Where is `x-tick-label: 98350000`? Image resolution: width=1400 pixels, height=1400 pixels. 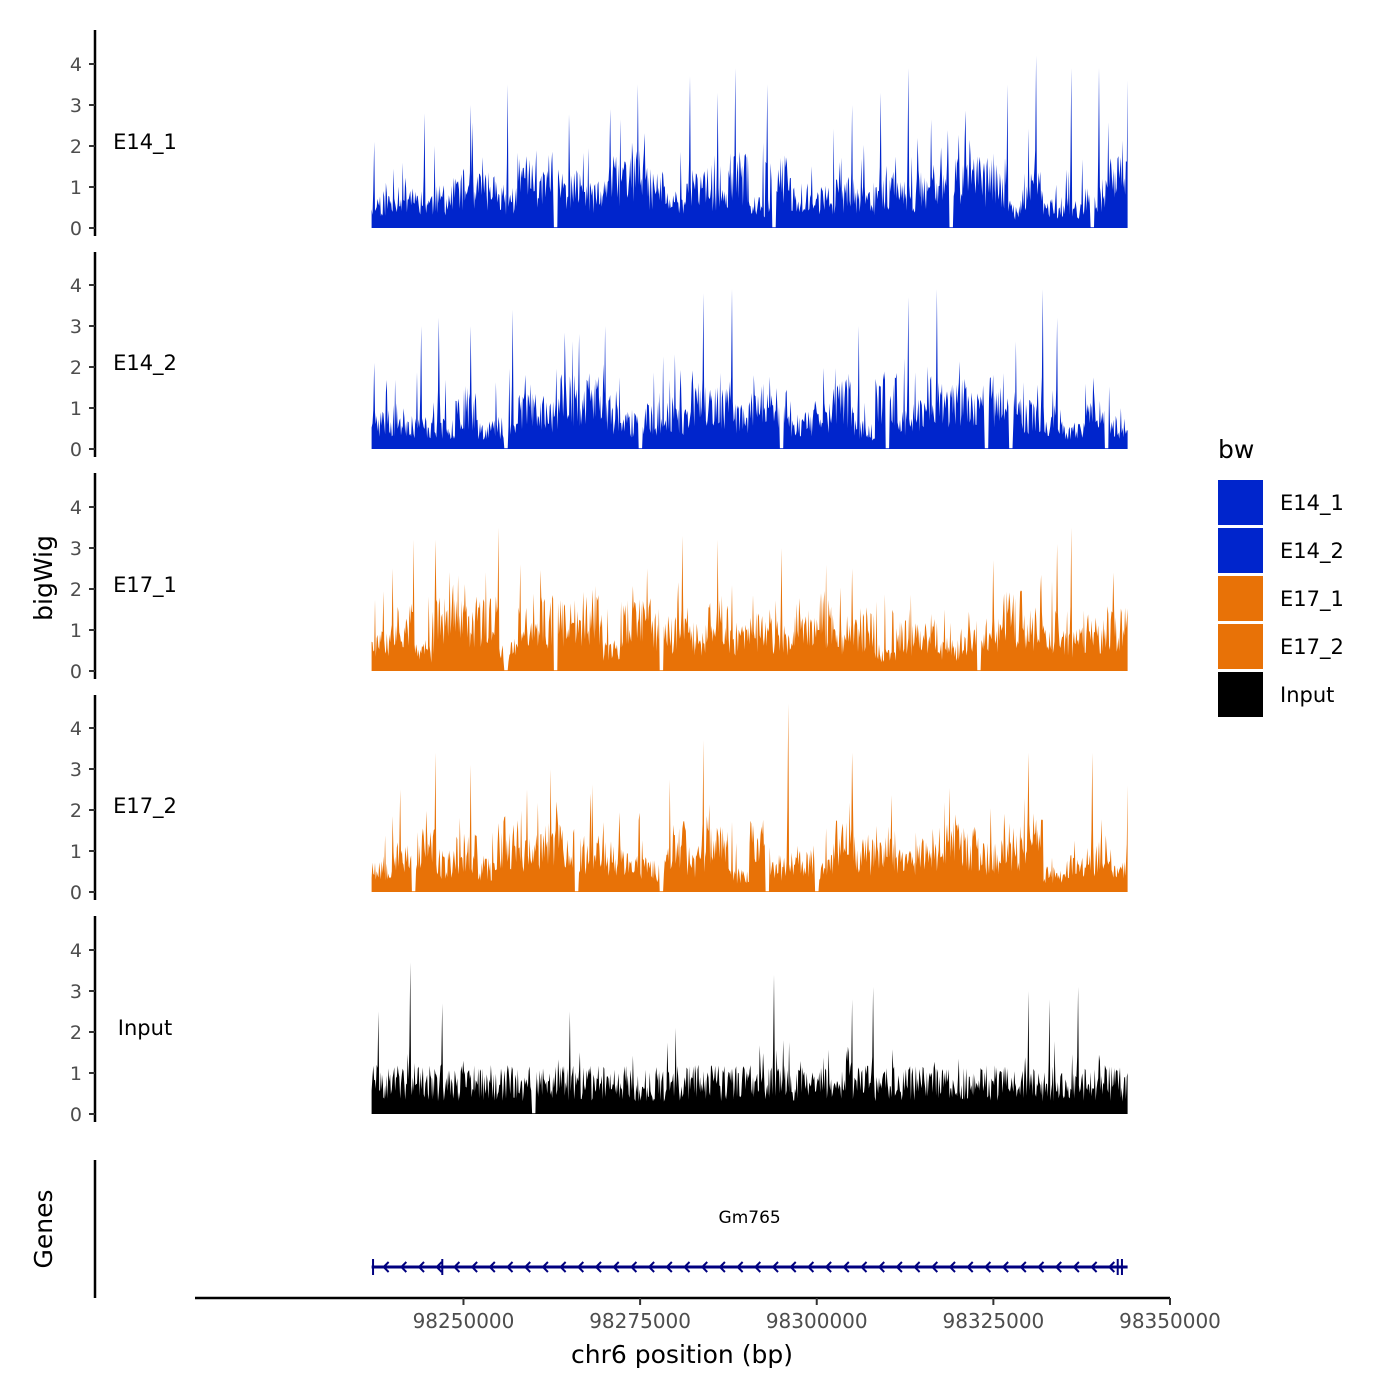 x-tick-label: 98350000 is located at coordinates (1170, 1321).